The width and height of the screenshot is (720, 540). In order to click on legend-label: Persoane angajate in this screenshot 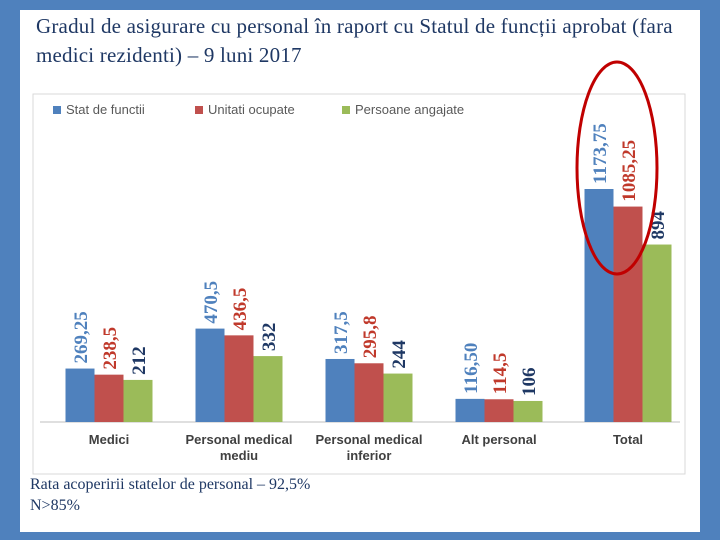, I will do `click(409, 109)`.